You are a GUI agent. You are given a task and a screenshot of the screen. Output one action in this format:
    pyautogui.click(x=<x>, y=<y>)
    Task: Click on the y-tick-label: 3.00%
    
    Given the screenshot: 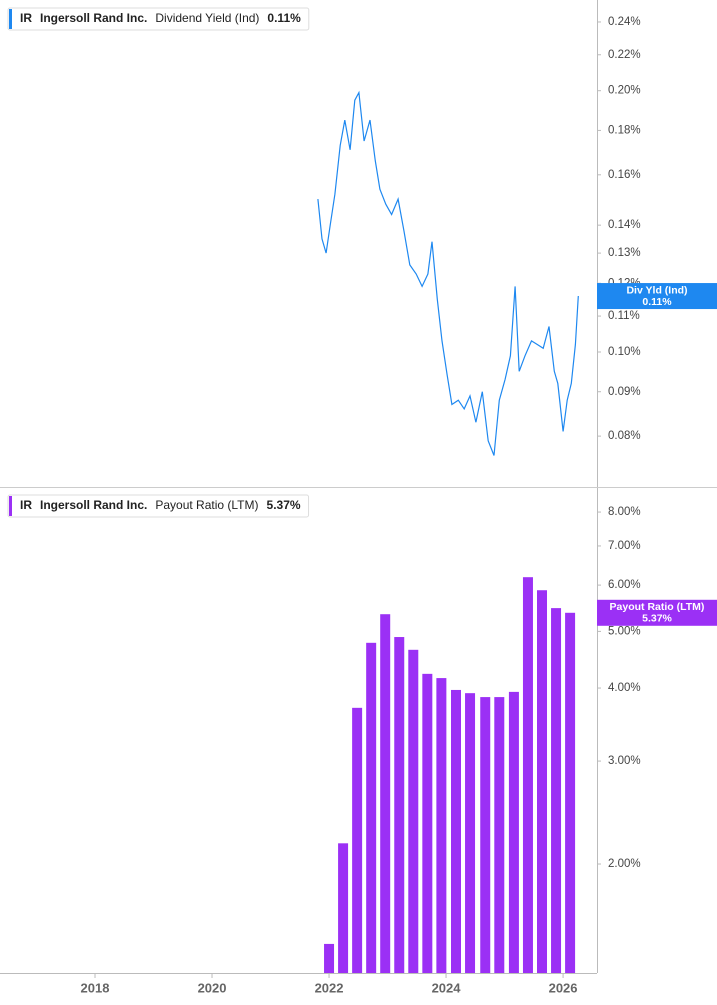 What is the action you would take?
    pyautogui.click(x=624, y=761)
    